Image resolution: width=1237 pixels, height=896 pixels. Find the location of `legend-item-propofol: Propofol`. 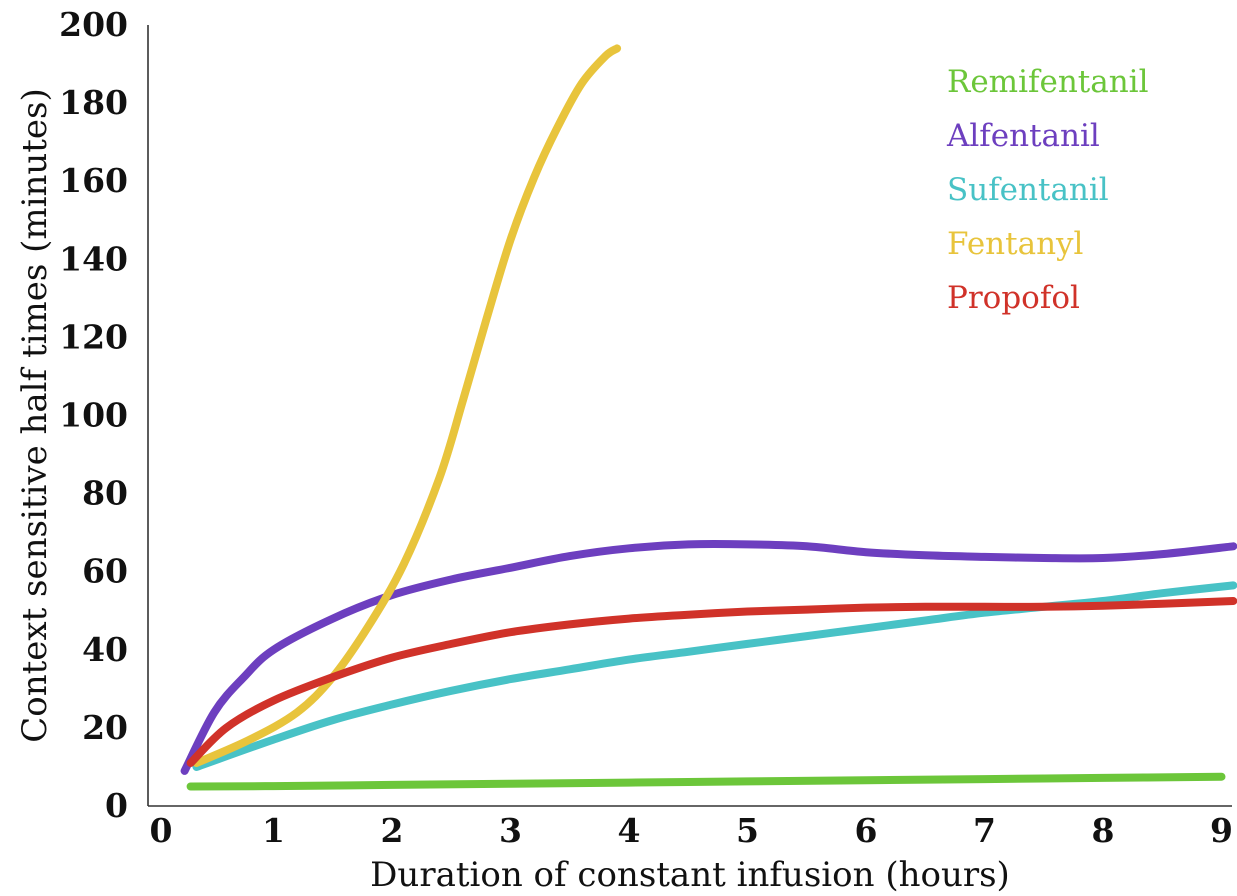

legend-item-propofol: Propofol is located at coordinates (1013, 298).